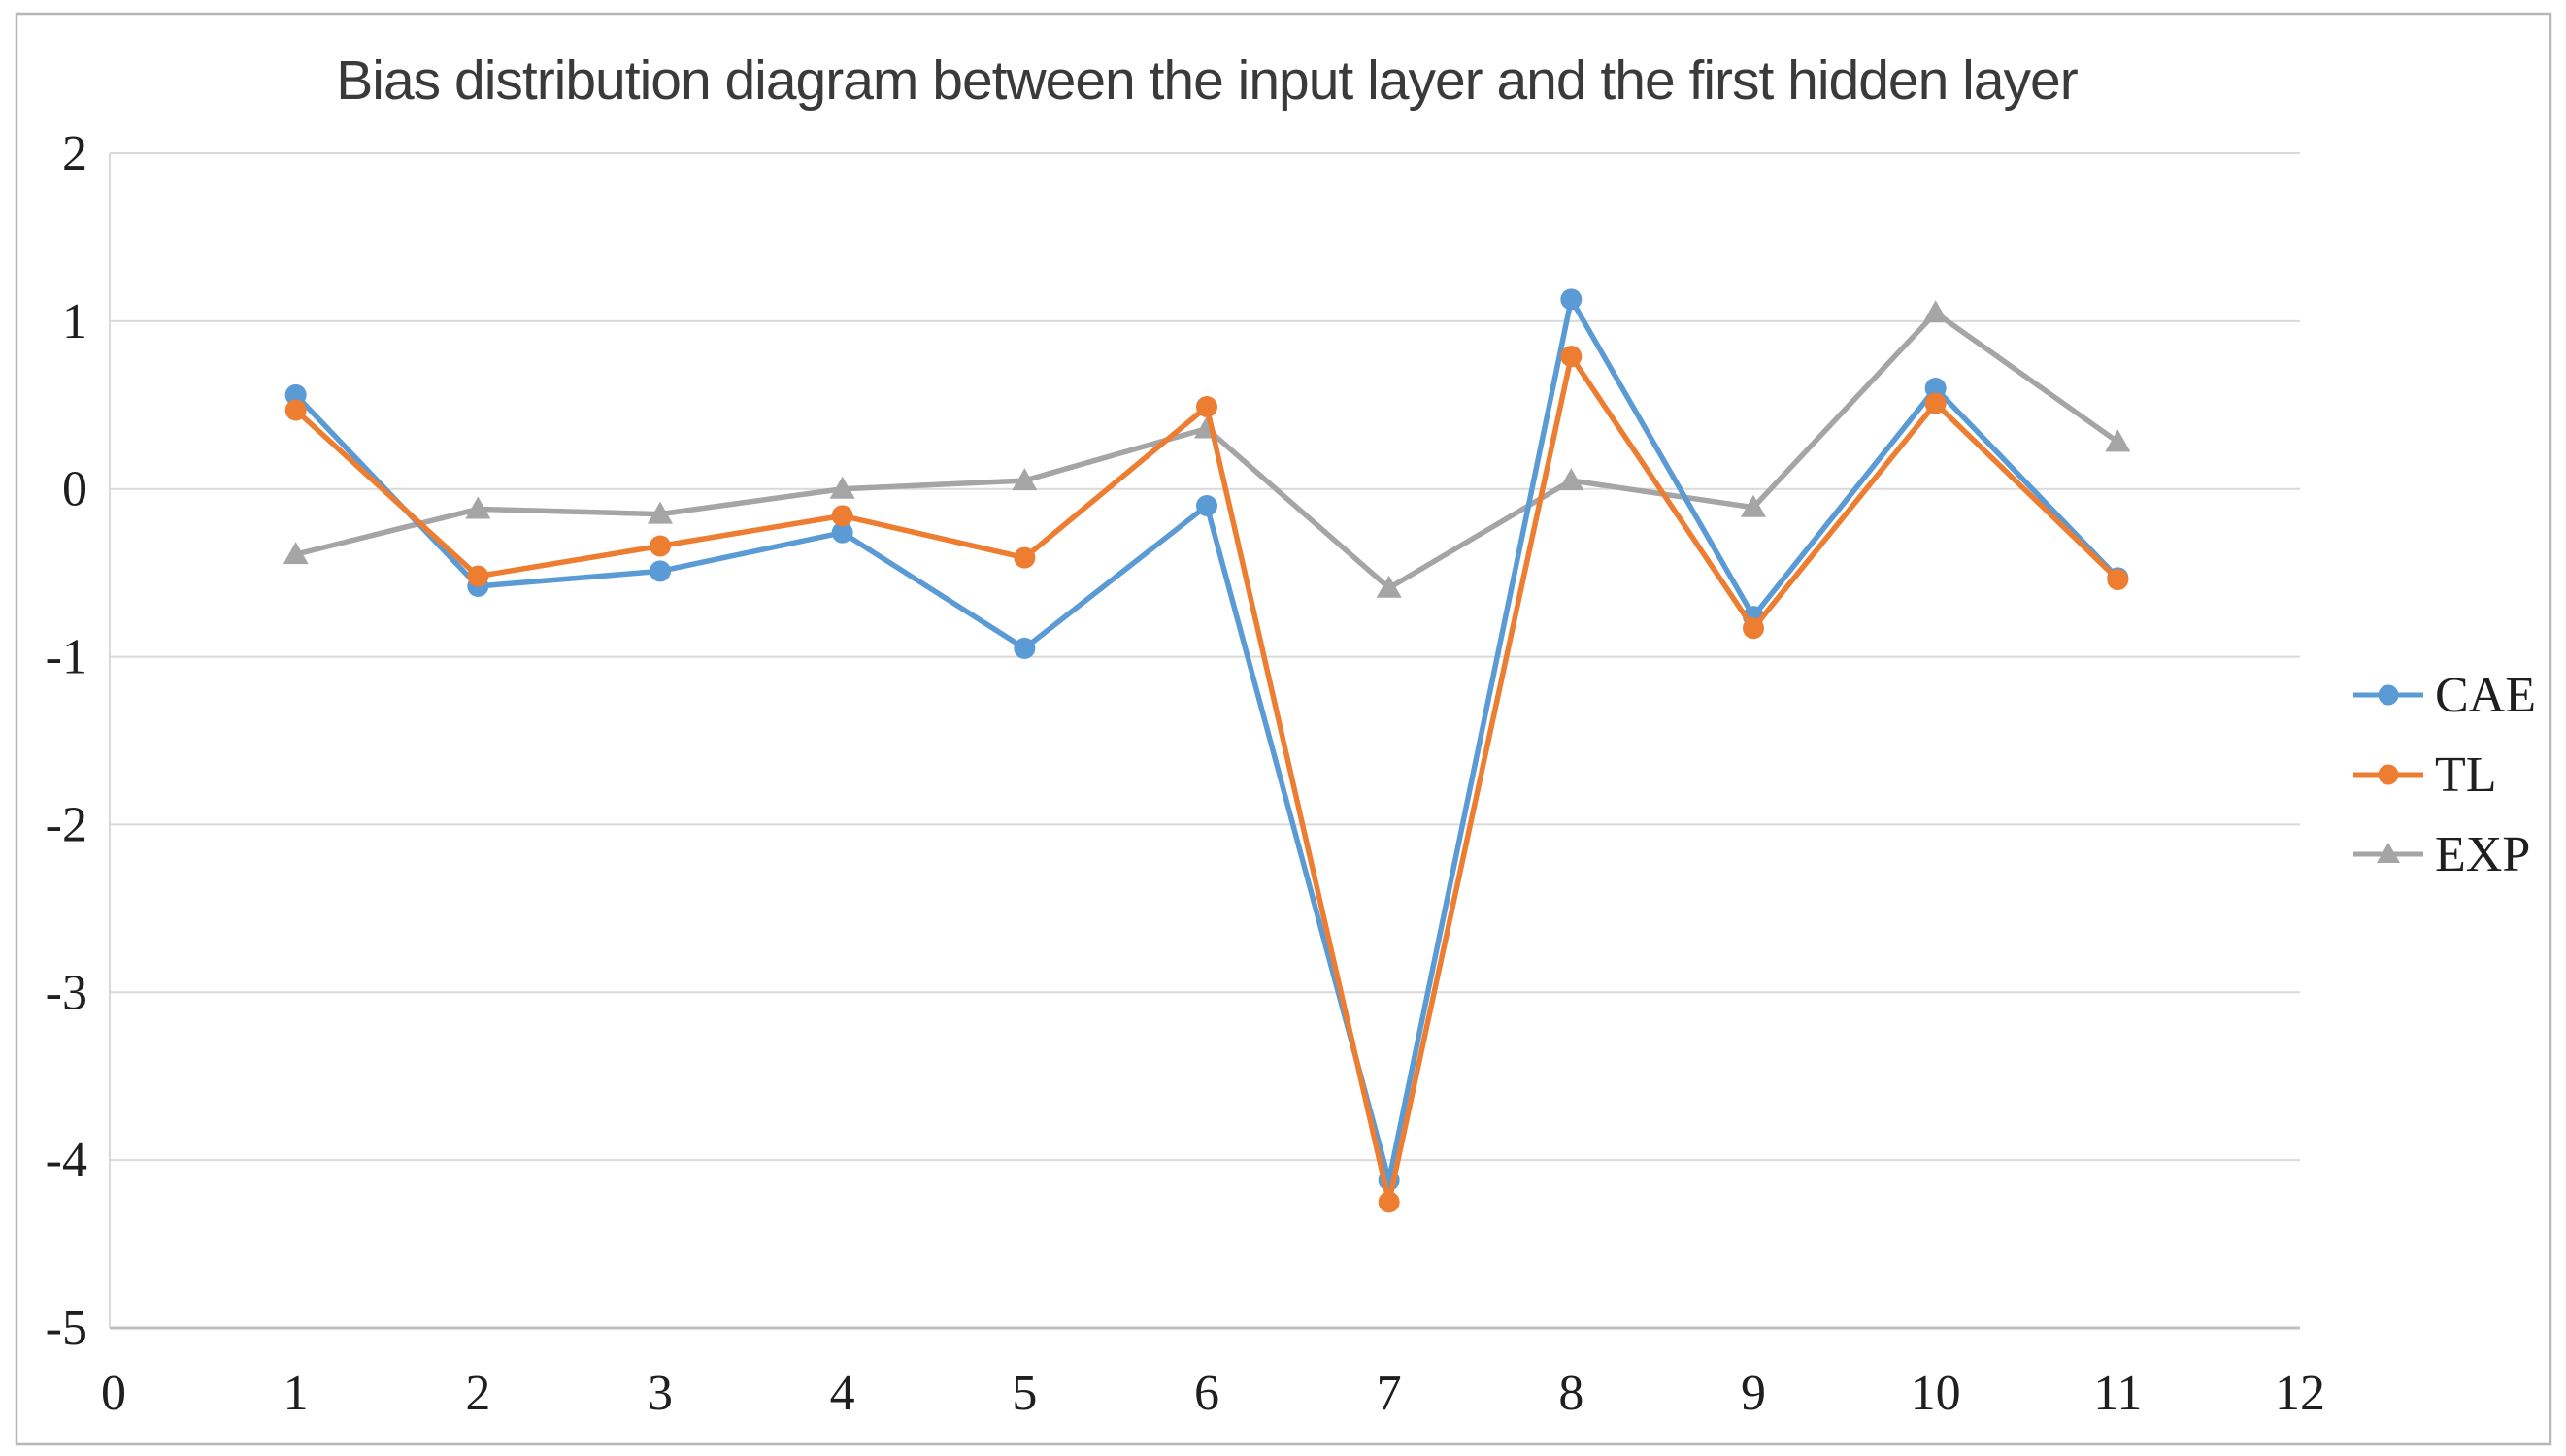  I want to click on legend-item-TL: TL, so click(2425, 775).